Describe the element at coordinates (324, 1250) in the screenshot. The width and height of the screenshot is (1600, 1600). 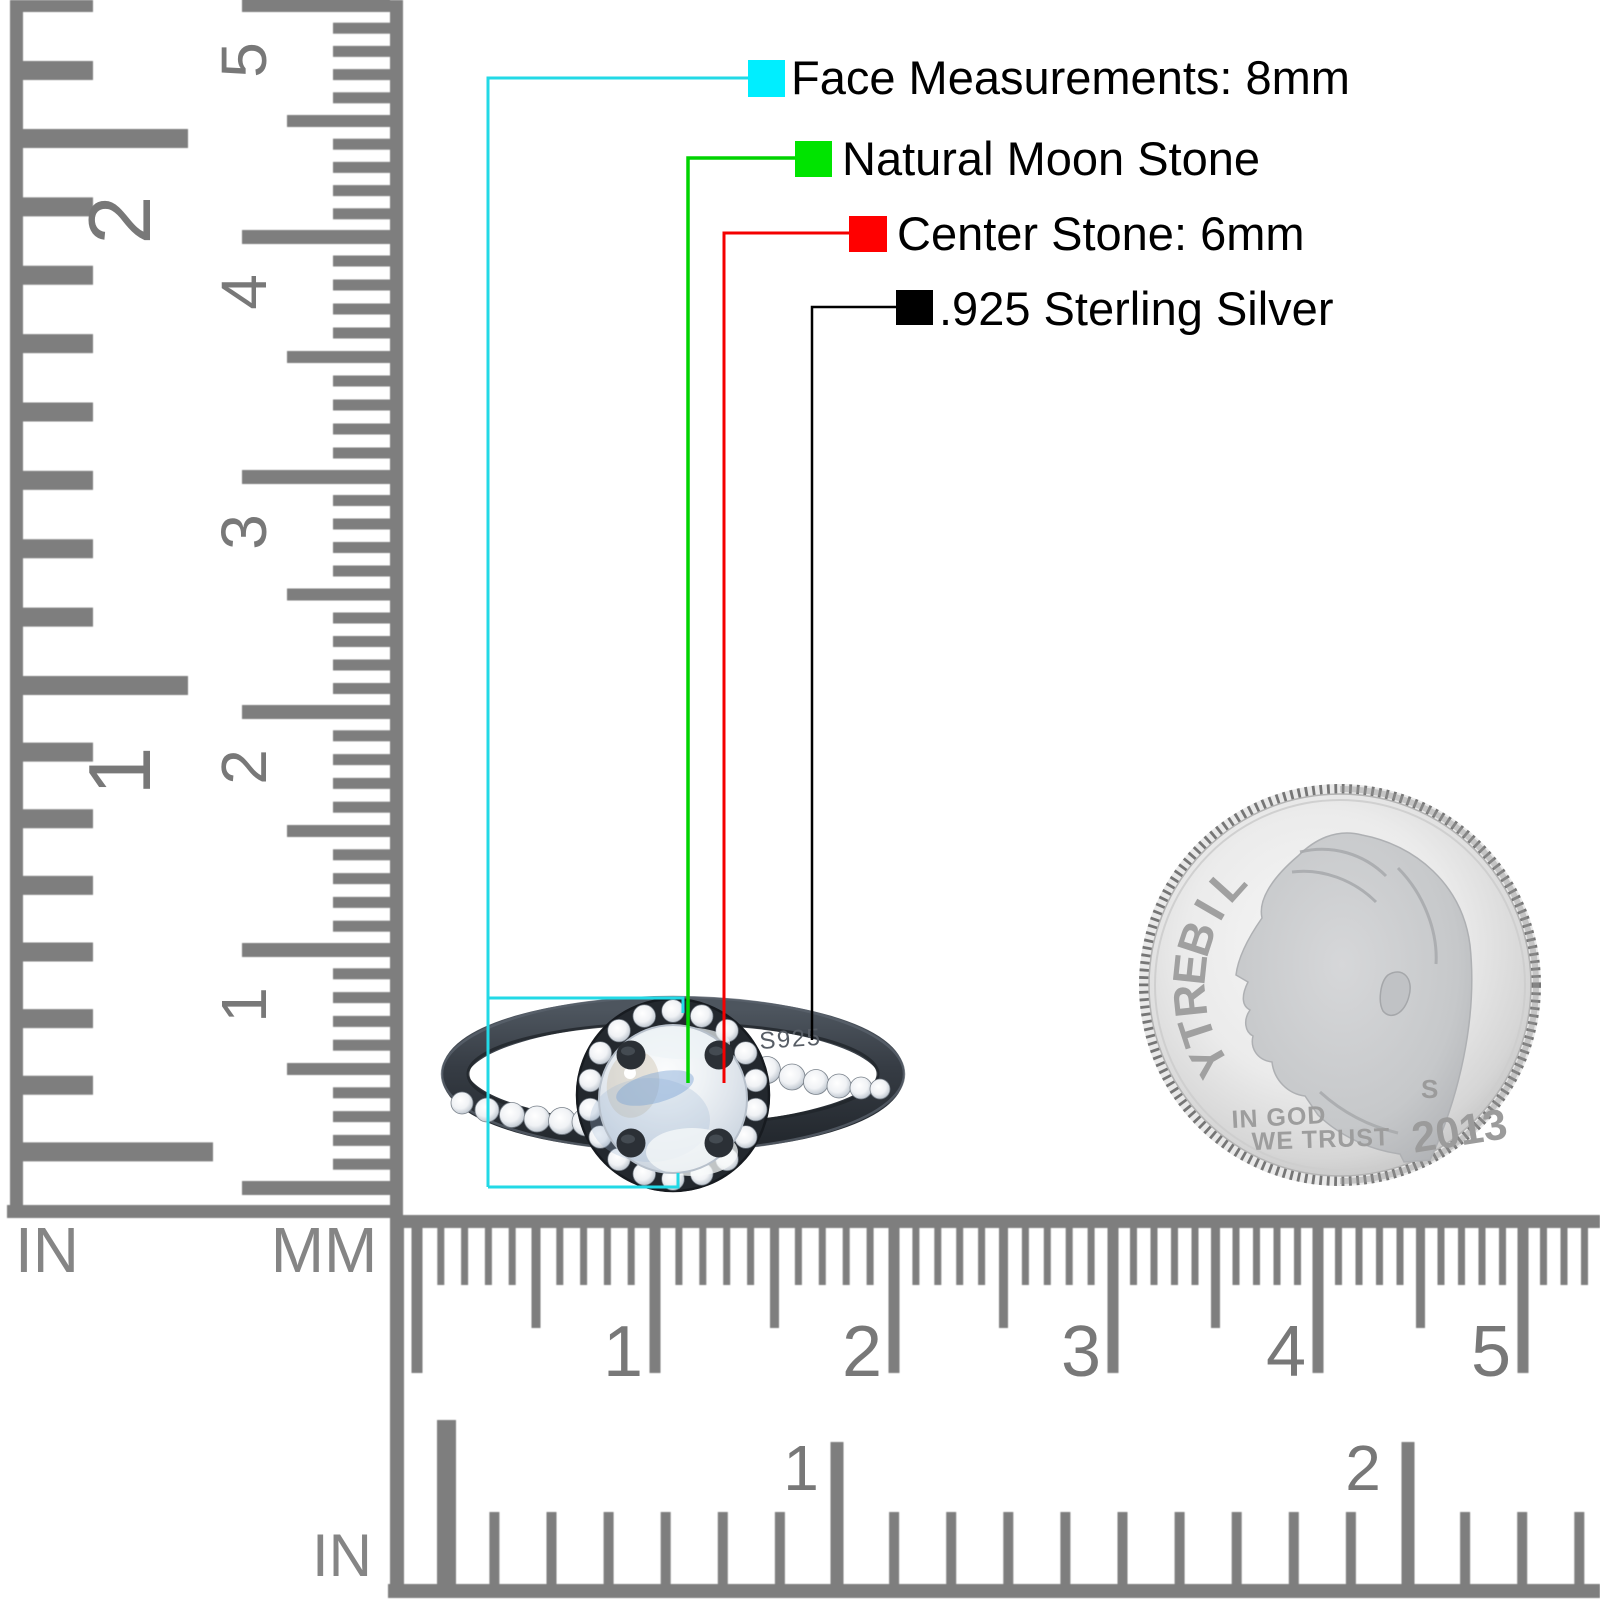
I see `vertical-ruler-mm-unit: MM` at that location.